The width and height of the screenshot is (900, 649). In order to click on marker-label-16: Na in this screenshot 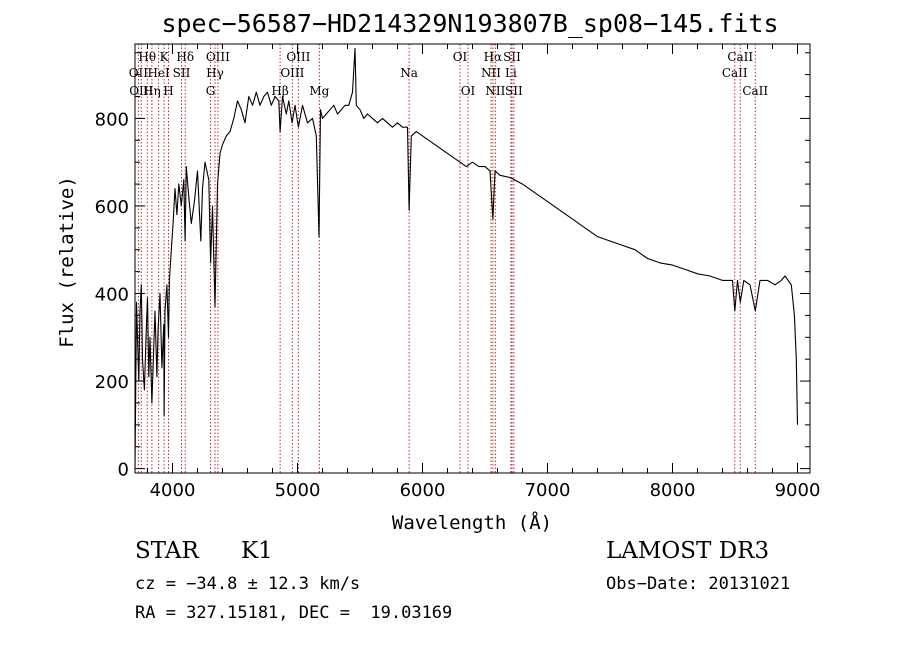, I will do `click(409, 73)`.